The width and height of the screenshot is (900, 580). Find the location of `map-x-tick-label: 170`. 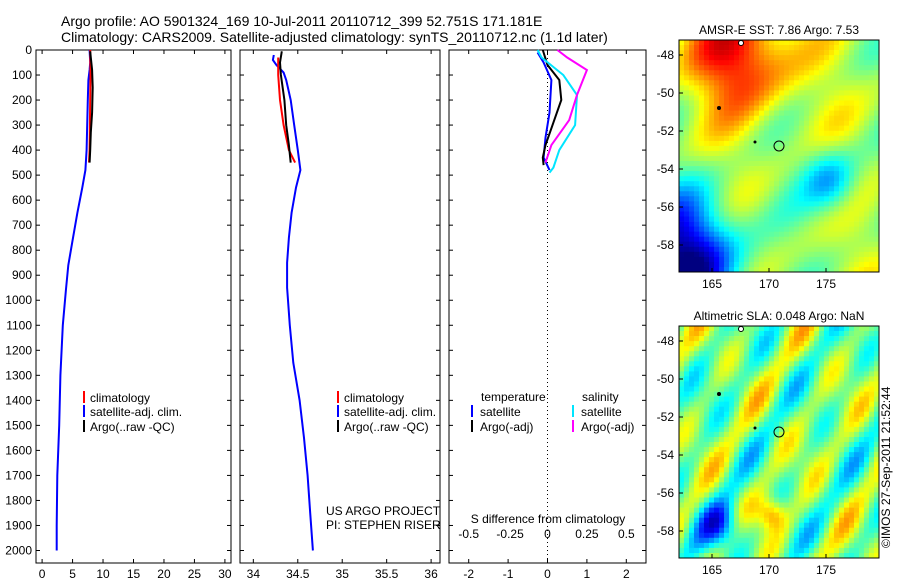

map-x-tick-label: 170 is located at coordinates (769, 570).